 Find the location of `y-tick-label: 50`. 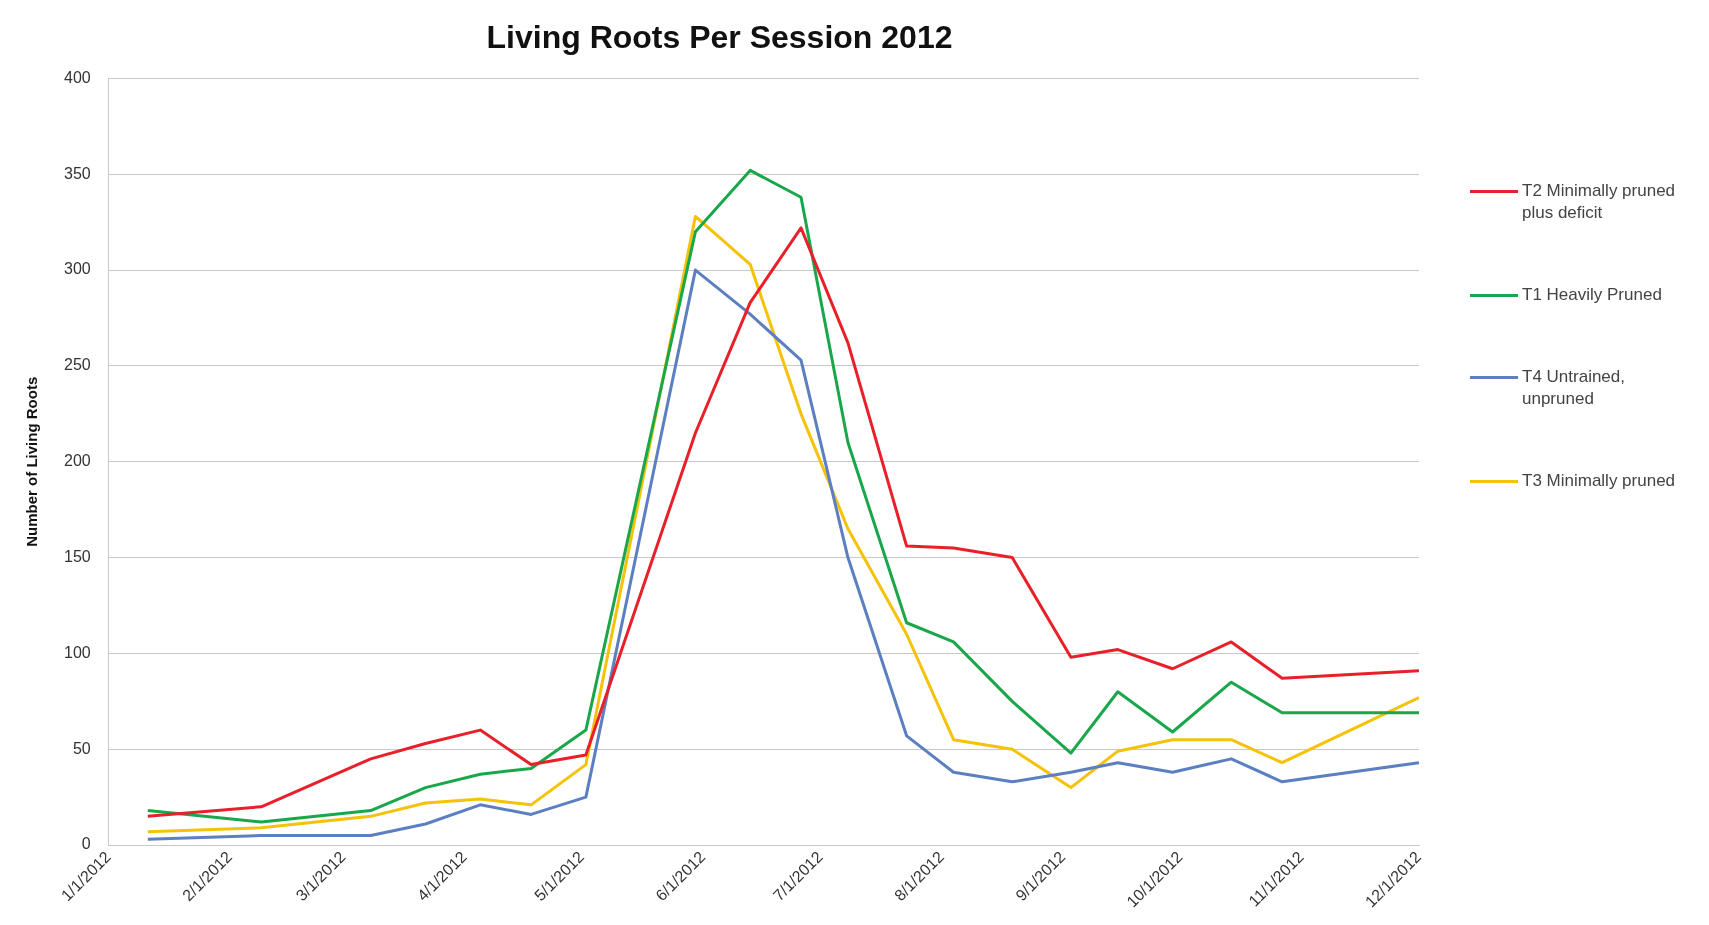

y-tick-label: 50 is located at coordinates (81, 748).